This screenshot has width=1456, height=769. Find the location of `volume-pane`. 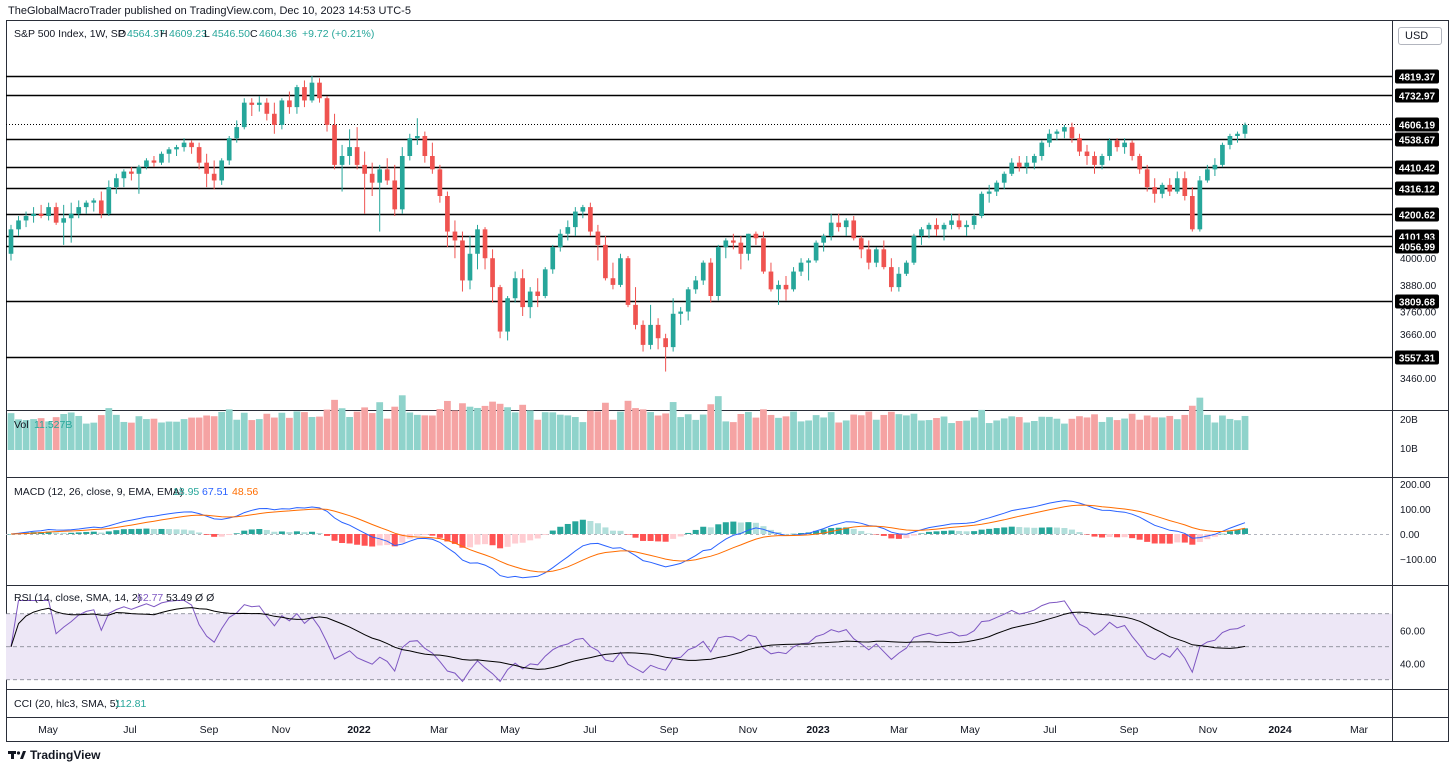

volume-pane is located at coordinates (628, 422).